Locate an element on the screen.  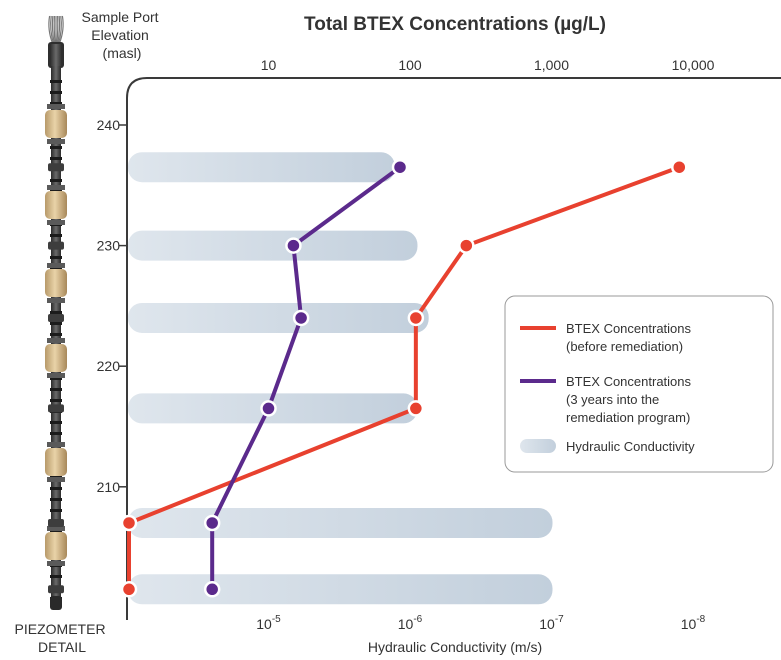
bottom-tick-label: 10⁻⁸ is located at coordinates (693, 623).